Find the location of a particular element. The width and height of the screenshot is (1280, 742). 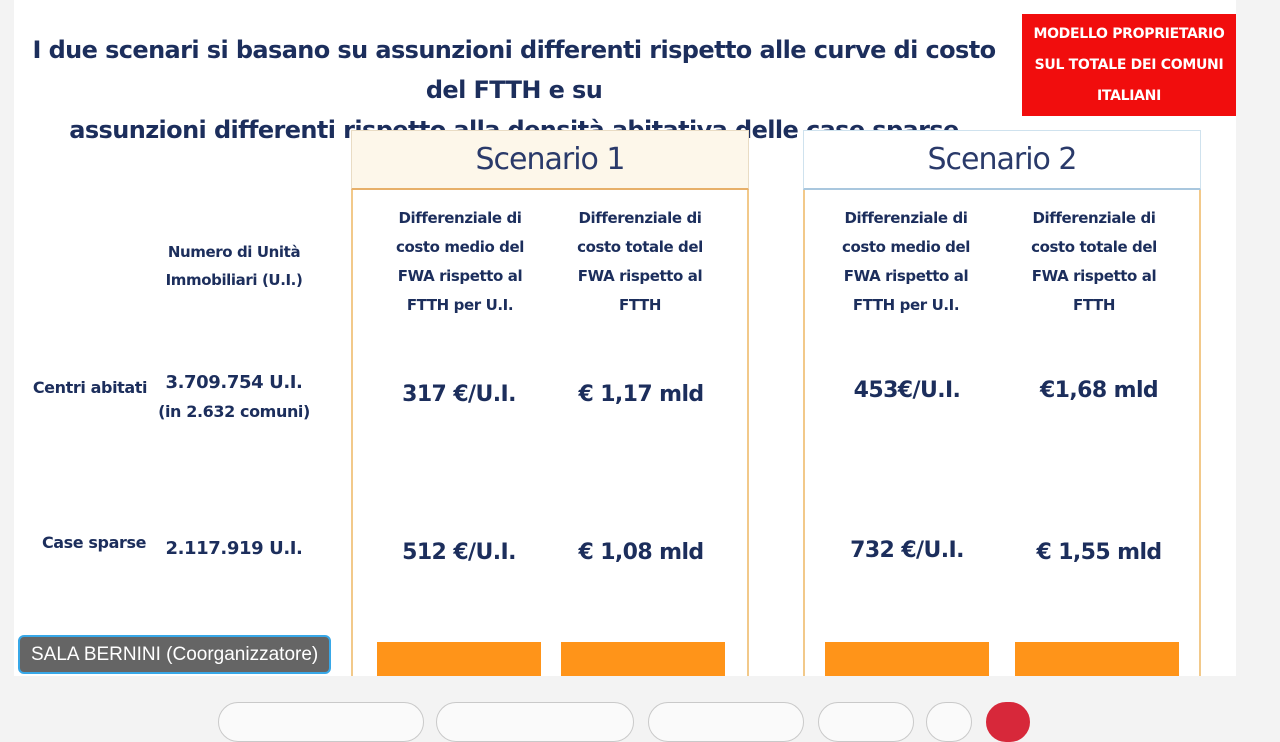

scenario-1-centri-total: € 1,17 mld is located at coordinates (641, 394).